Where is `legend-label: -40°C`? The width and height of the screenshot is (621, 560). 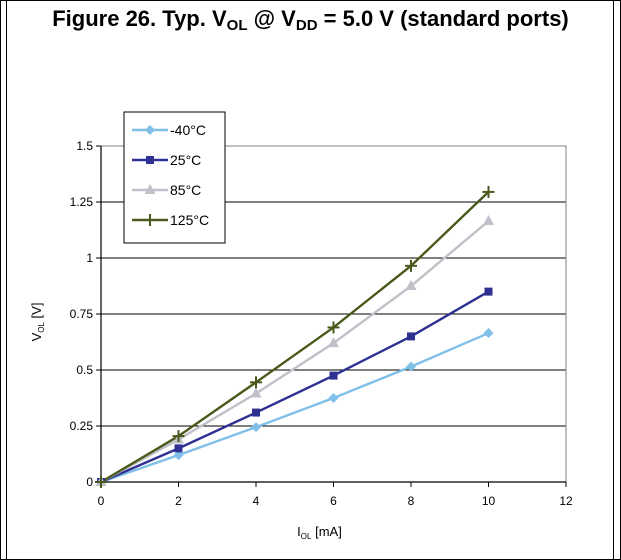
legend-label: -40°C is located at coordinates (188, 130).